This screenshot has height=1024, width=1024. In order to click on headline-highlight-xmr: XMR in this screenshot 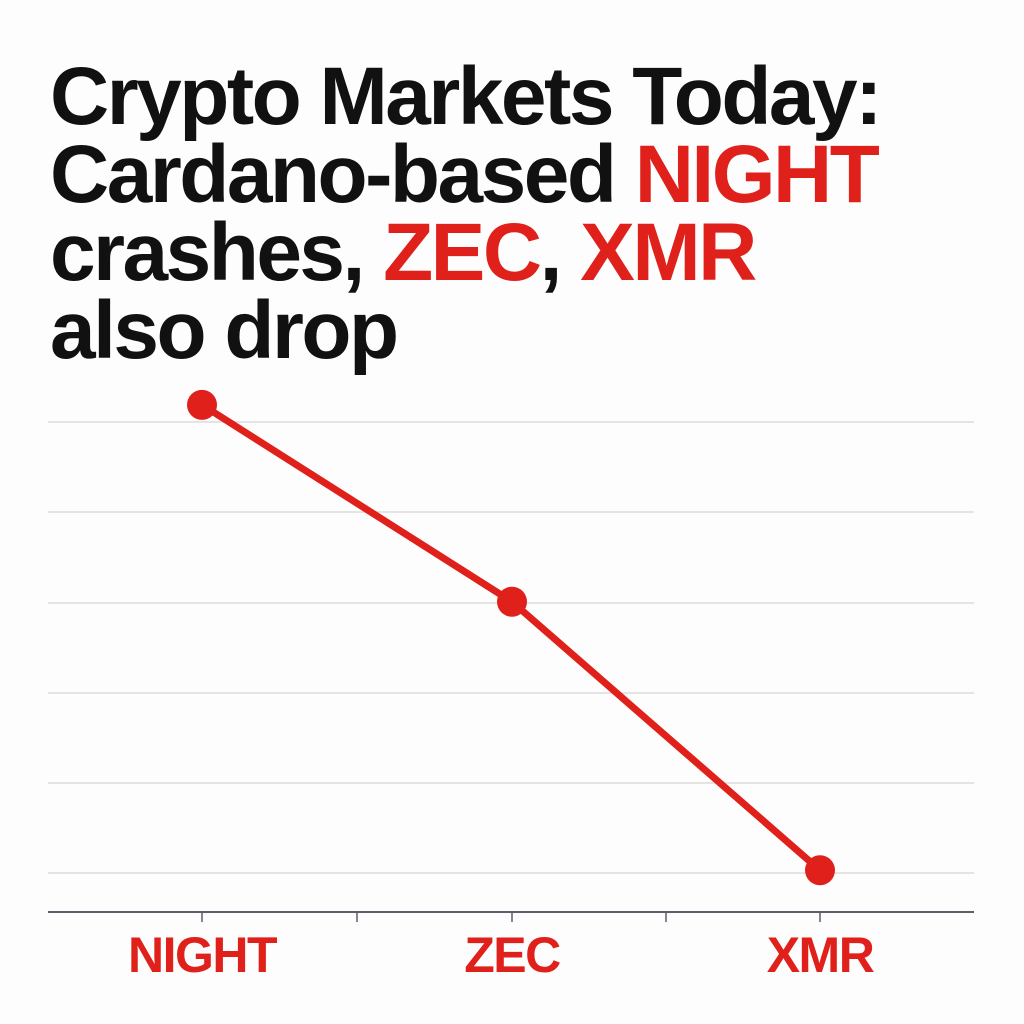, I will do `click(668, 252)`.